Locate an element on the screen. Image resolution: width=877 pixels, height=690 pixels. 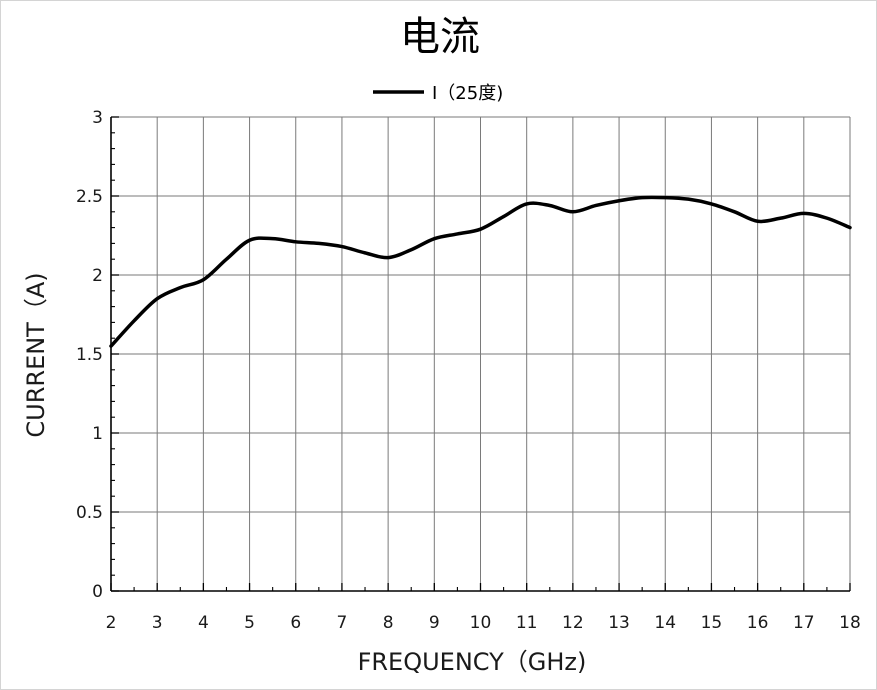
chart-title: 电流 is located at coordinates (440, 37).